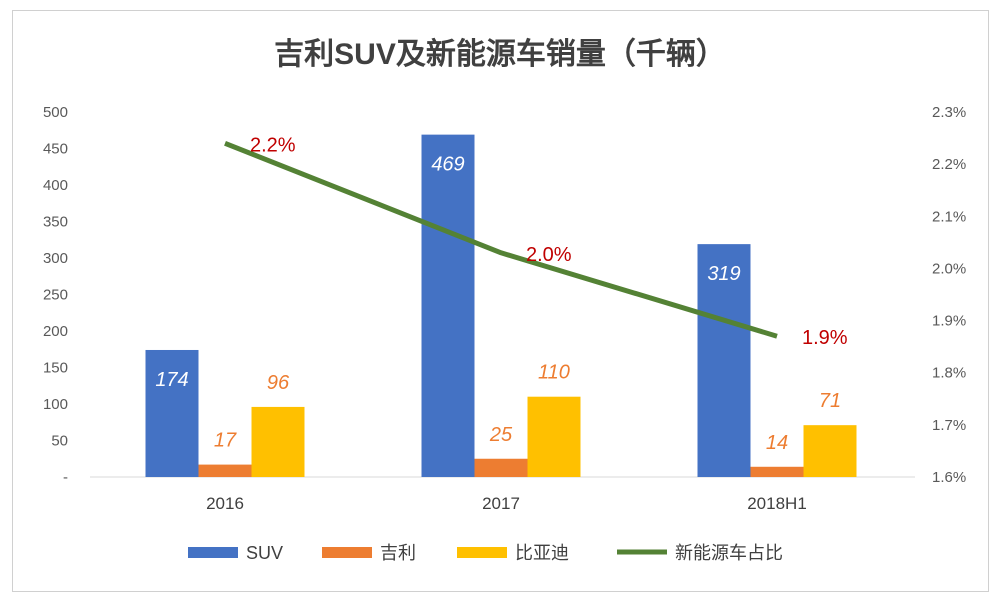 The width and height of the screenshot is (1000, 602). What do you see at coordinates (55, 185) in the screenshot?
I see `left-tick-label: 400` at bounding box center [55, 185].